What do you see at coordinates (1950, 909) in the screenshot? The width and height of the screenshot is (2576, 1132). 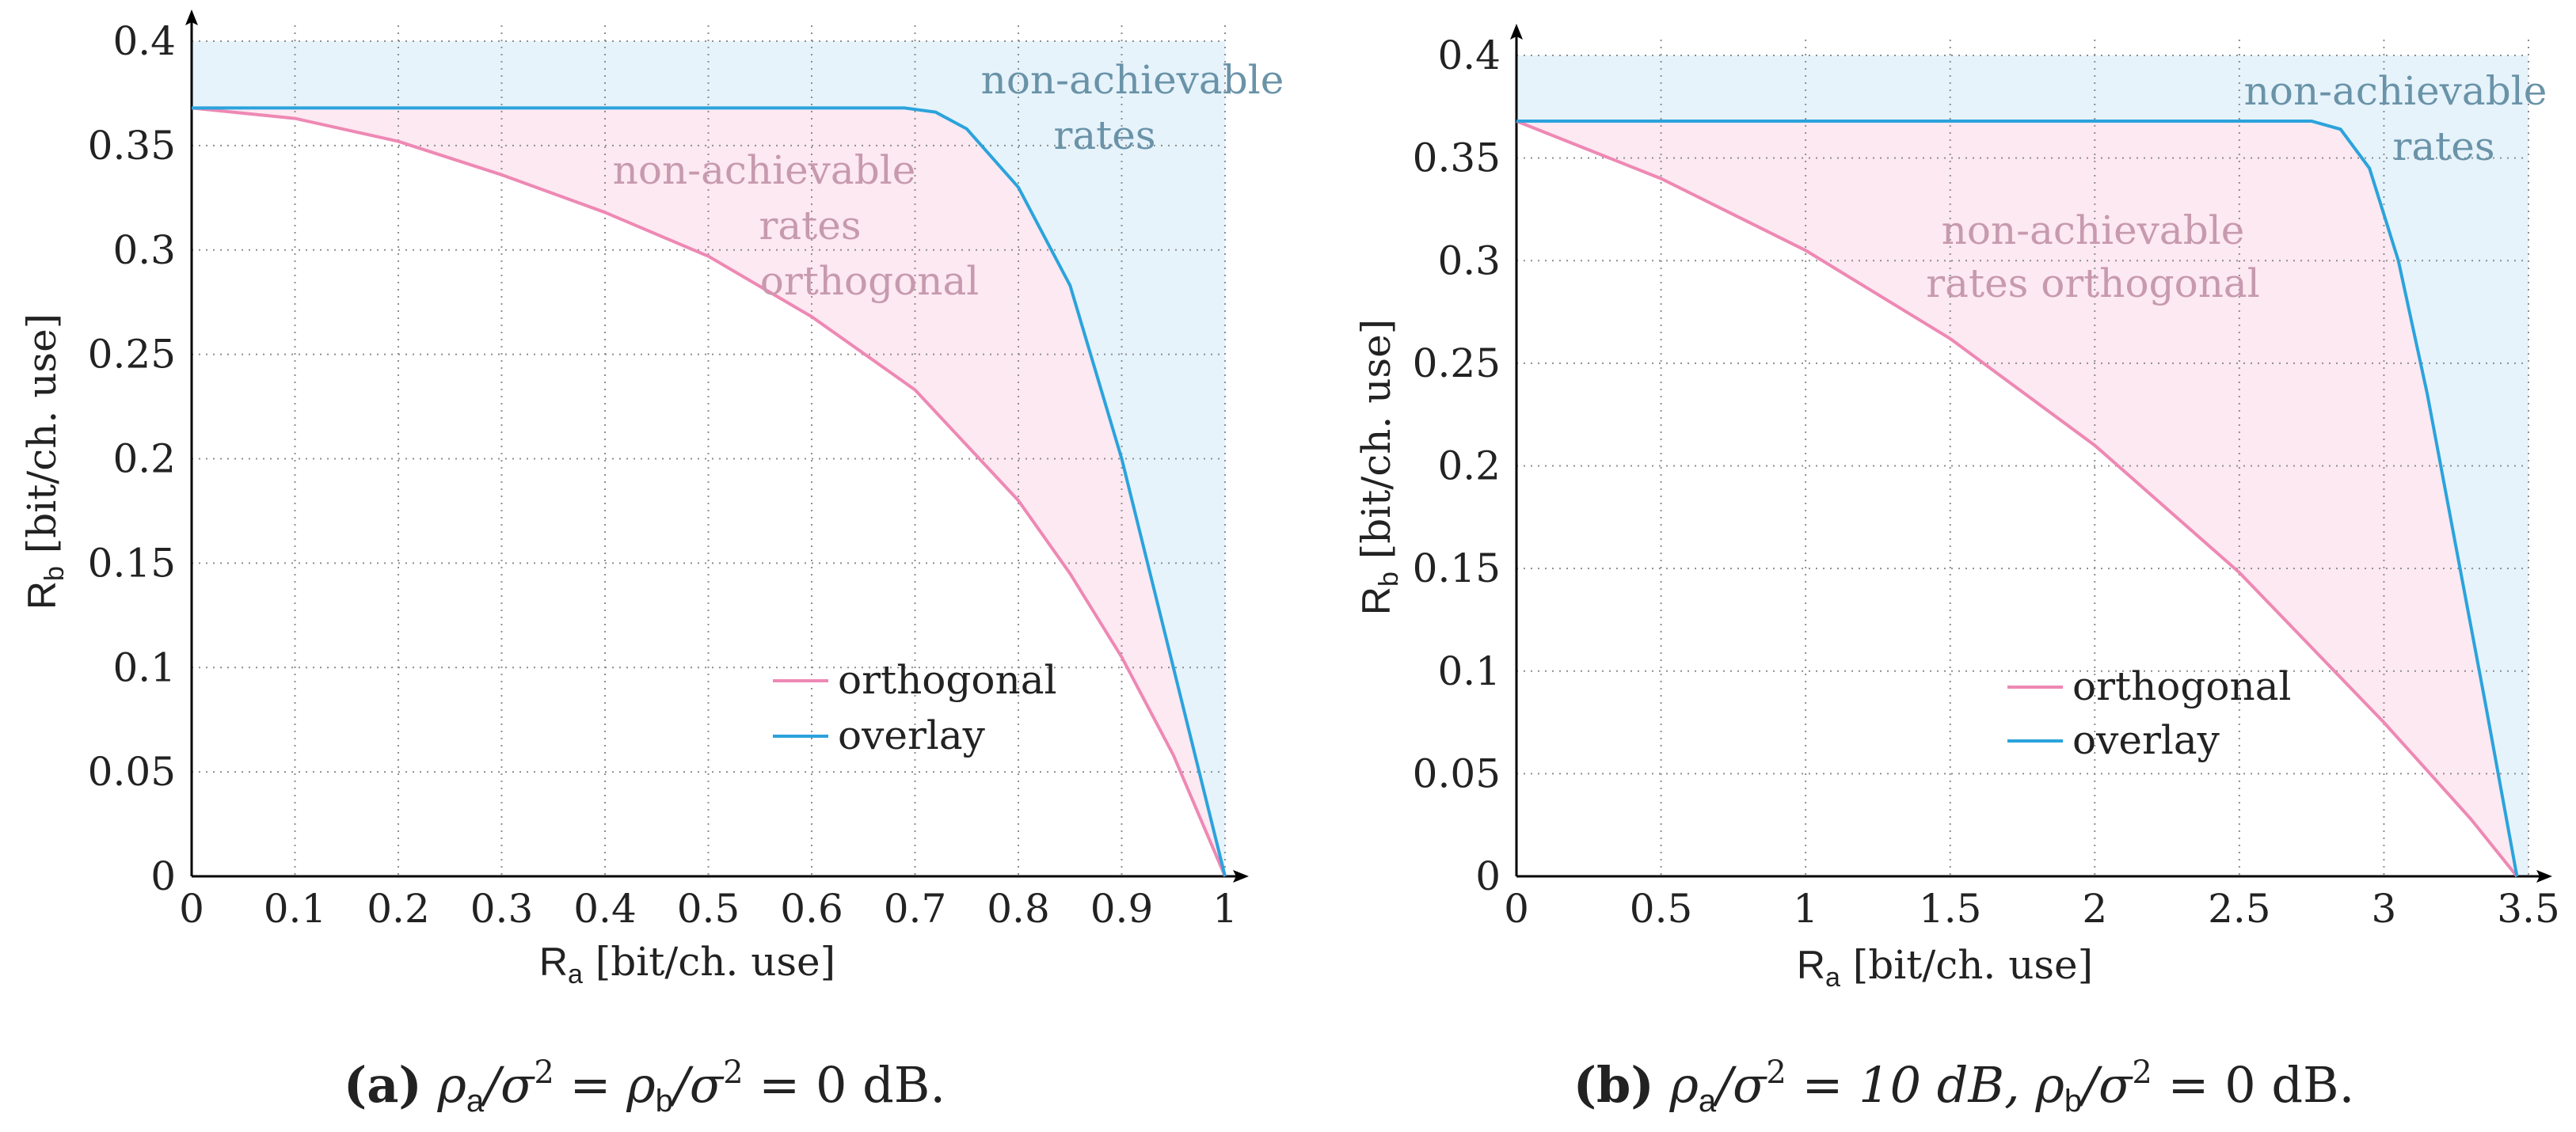 I see `x-tick-label: 1.5` at bounding box center [1950, 909].